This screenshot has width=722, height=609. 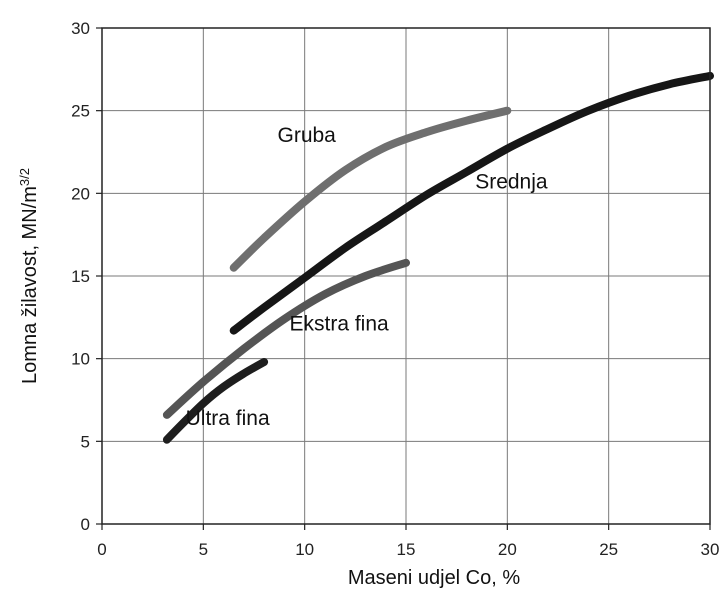 I want to click on y-axis-title: Lomna žilavost, MN/m3/2, so click(x=29, y=276).